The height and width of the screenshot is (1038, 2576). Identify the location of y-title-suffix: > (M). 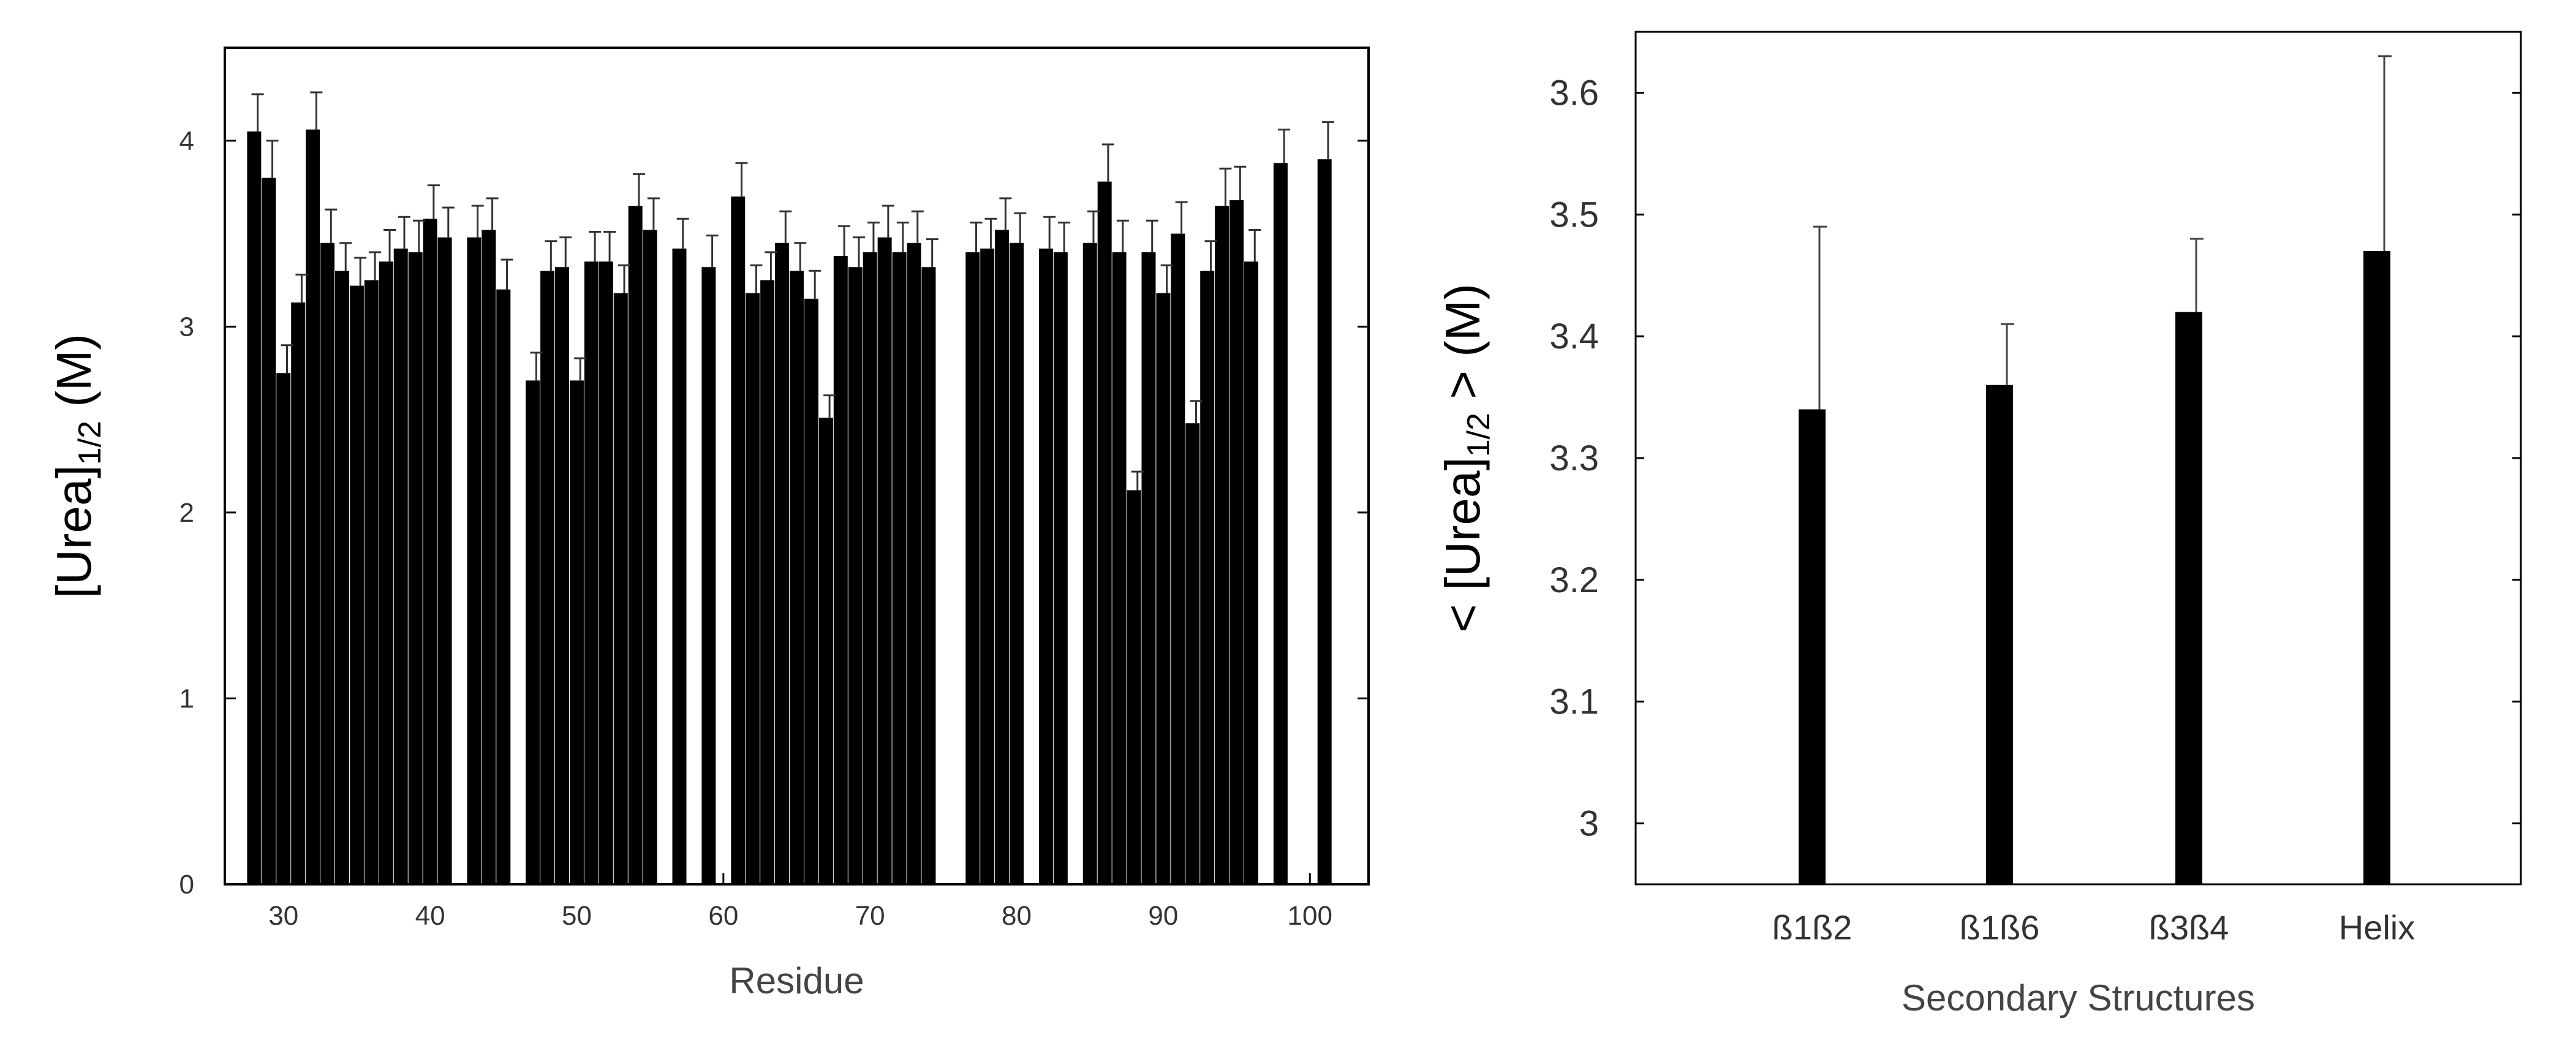
(1462, 349).